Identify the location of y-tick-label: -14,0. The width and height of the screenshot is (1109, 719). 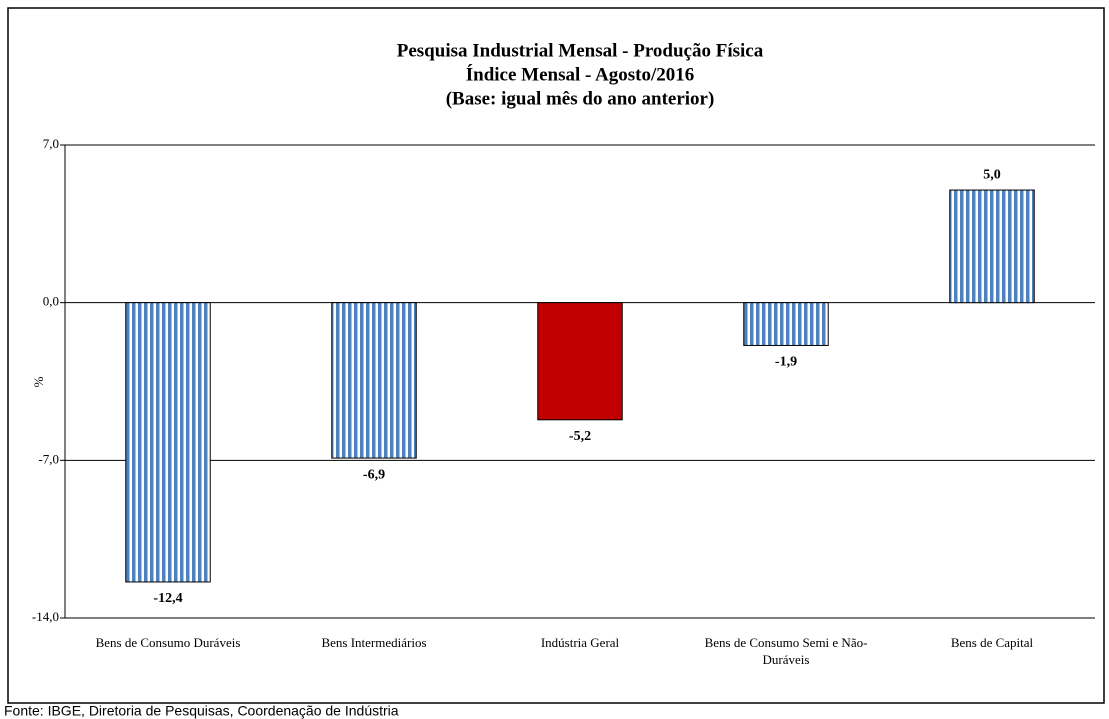
(45, 616).